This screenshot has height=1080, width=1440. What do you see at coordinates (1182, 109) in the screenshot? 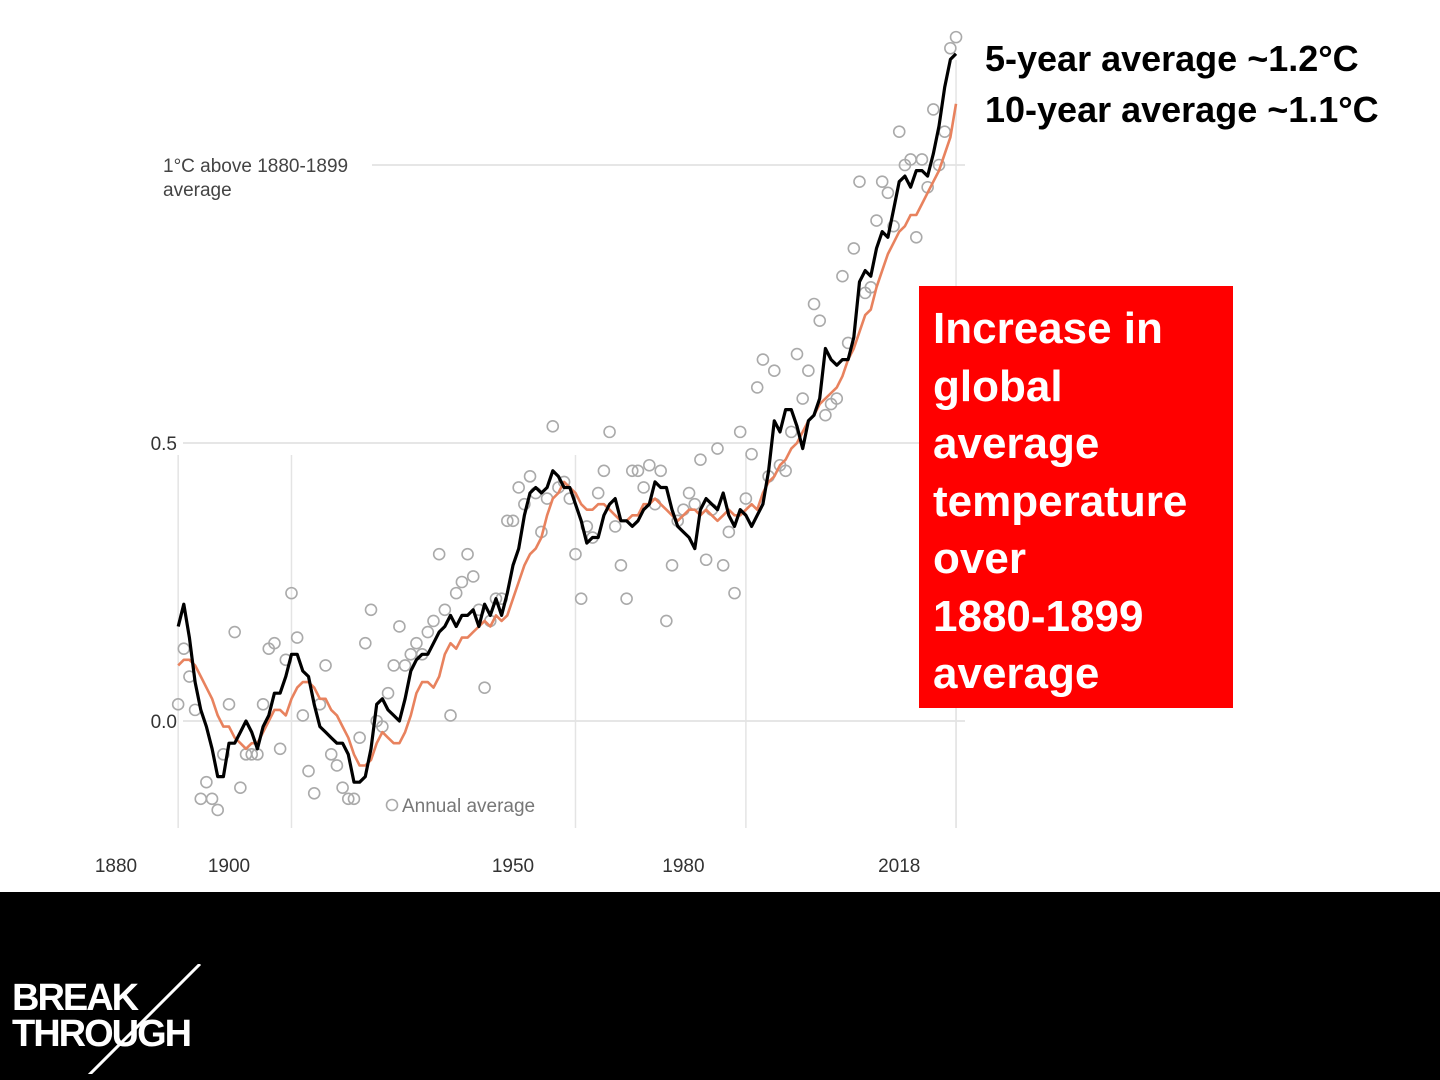
I see `ten-year-average-label: 10-year average ~1.1°C` at bounding box center [1182, 109].